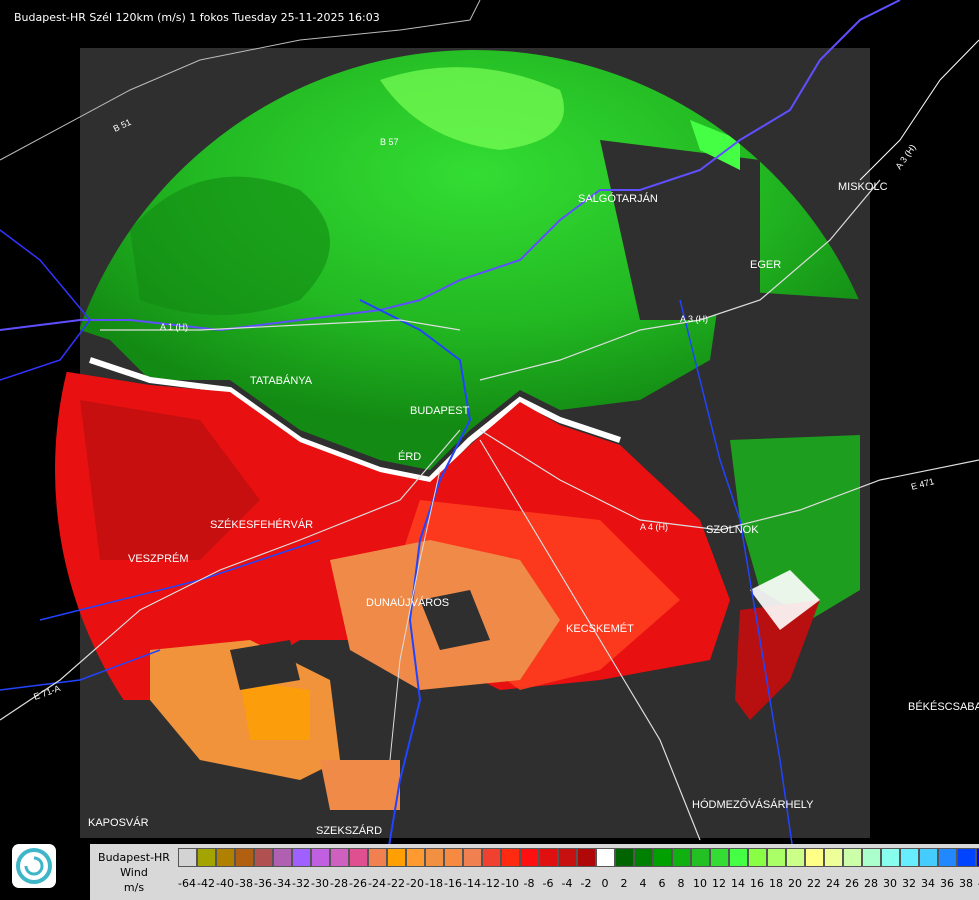  What do you see at coordinates (719, 883) in the screenshot?
I see `legend-tick-label: 12` at bounding box center [719, 883].